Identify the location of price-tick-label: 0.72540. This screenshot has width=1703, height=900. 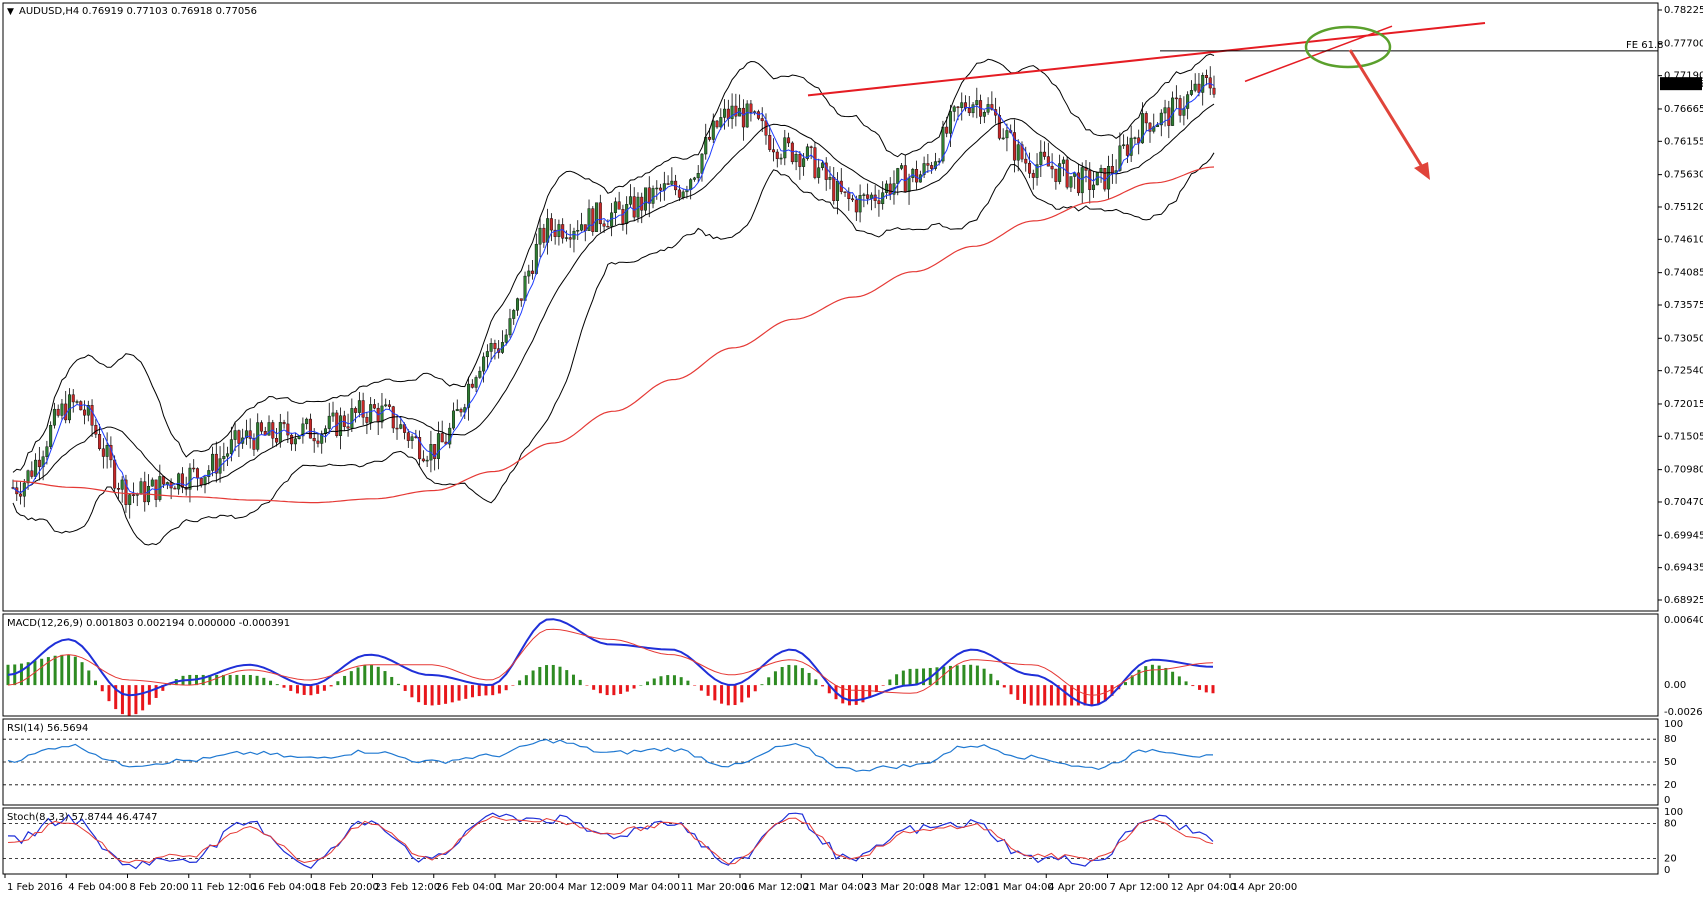
(1683, 371).